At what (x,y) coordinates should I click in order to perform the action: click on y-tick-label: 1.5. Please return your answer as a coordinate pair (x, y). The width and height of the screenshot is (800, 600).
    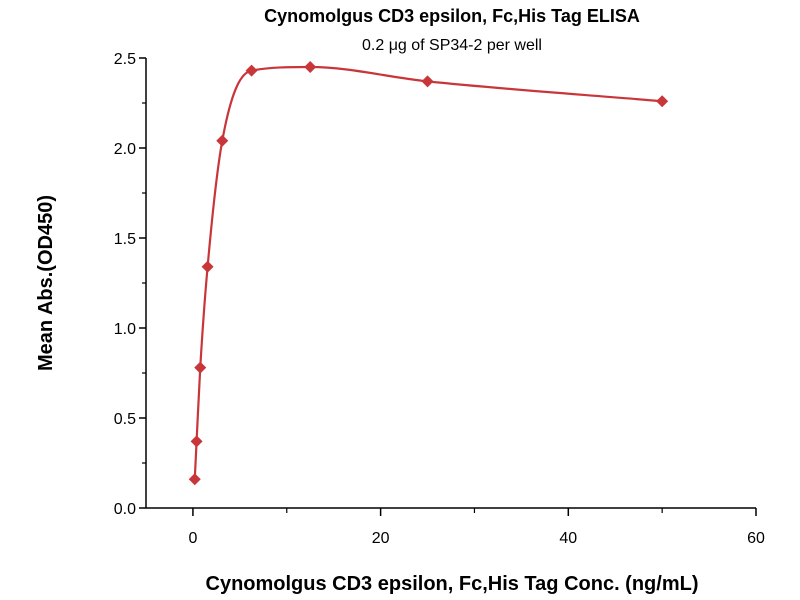
    Looking at the image, I should click on (125, 239).